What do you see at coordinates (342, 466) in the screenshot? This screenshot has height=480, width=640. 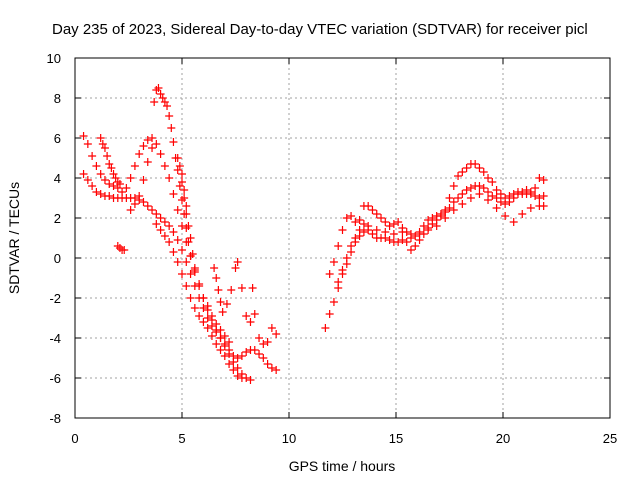 I see `x-axis-label: GPS time / hours` at bounding box center [342, 466].